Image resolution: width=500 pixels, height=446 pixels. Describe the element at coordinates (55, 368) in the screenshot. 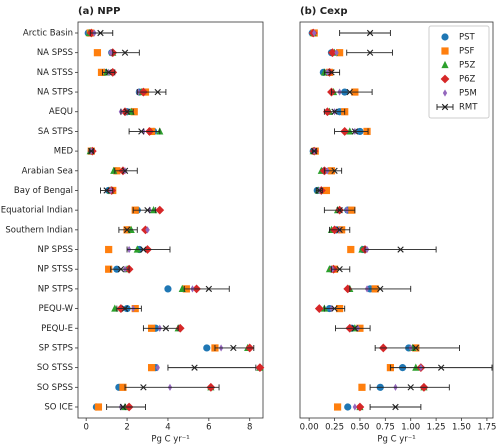

I see `y-tick-label: SO STSS` at that location.